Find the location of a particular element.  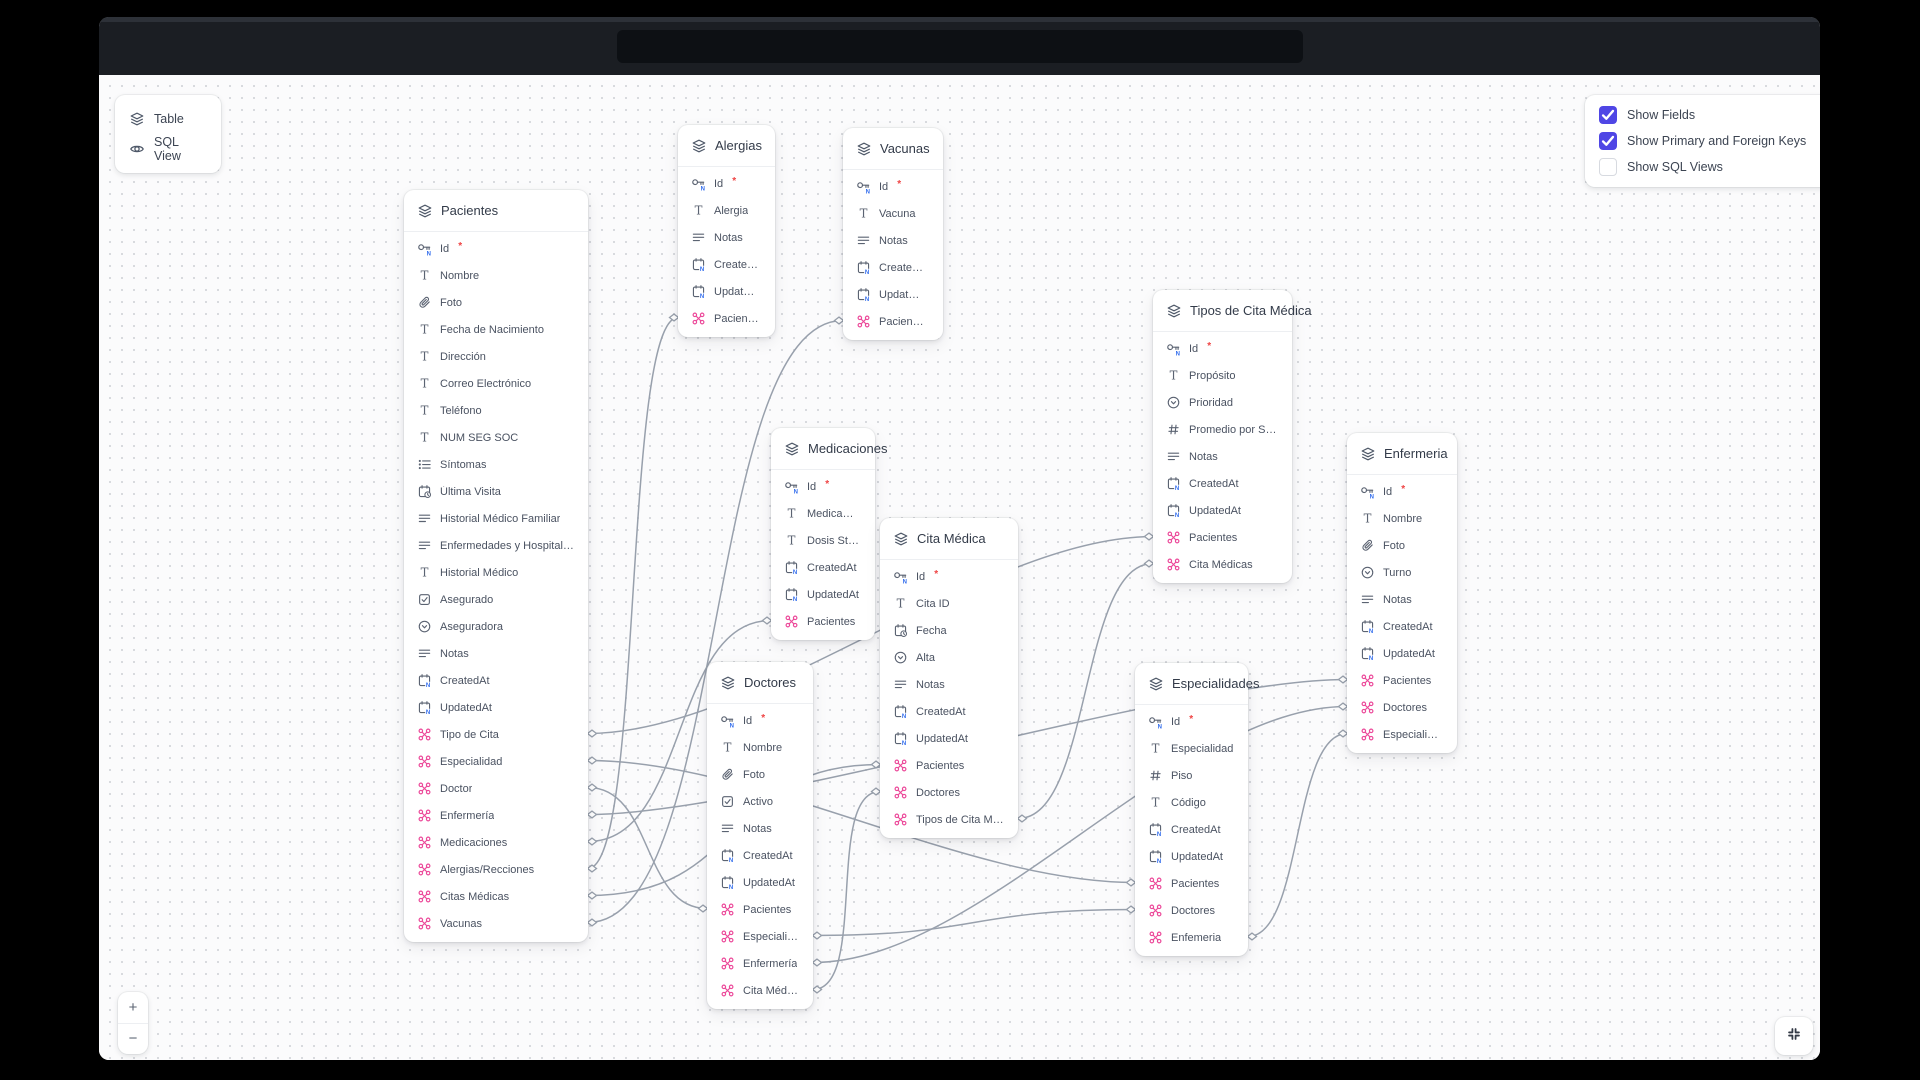

field-row-proposito: T Propósito is located at coordinates (1222, 375).